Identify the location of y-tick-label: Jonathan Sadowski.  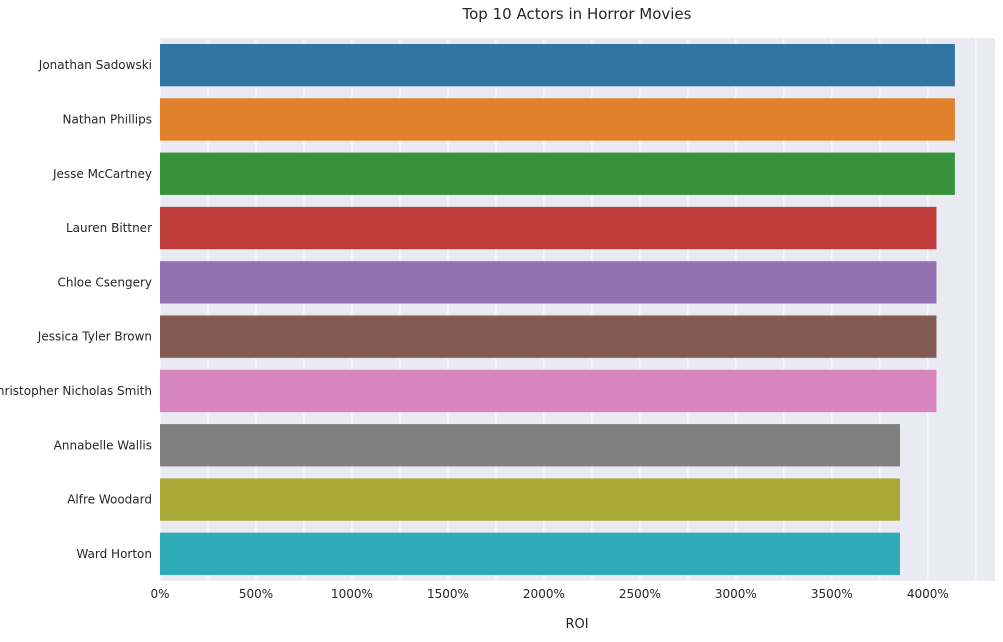
(95, 65).